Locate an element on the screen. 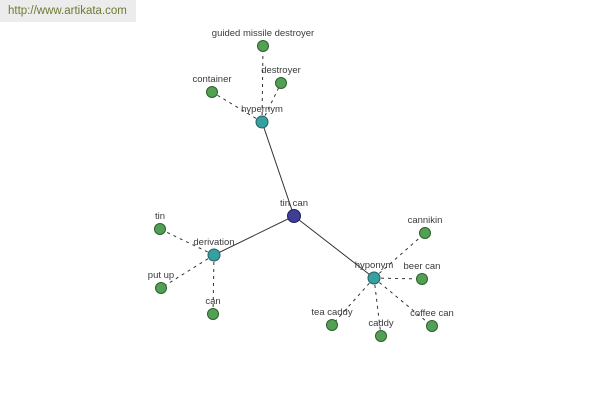 This screenshot has height=400, width=600. edge-hyponym-beer-can is located at coordinates (398, 278).